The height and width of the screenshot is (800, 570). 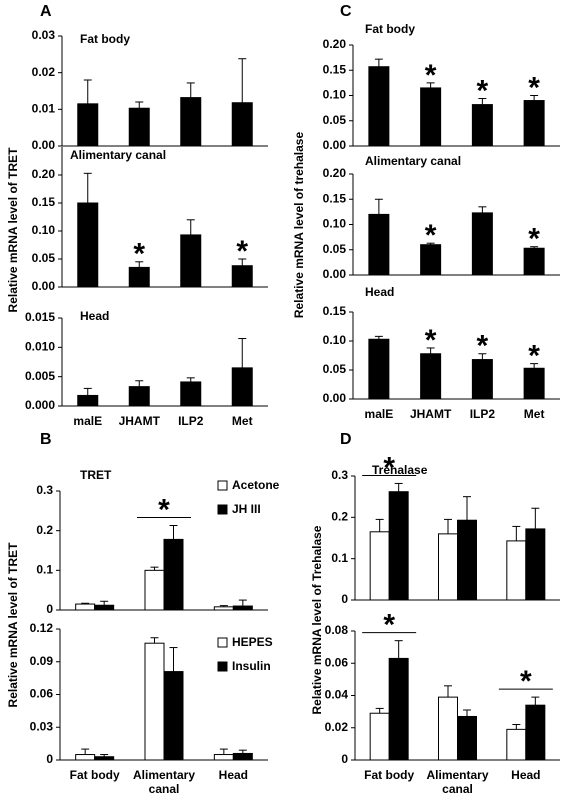 What do you see at coordinates (379, 292) in the screenshot?
I see `subplot-title: Head` at bounding box center [379, 292].